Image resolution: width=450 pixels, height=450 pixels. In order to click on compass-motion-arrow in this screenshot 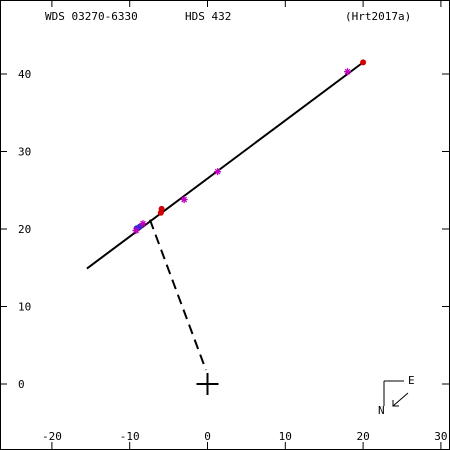, I will do `click(400, 399)`.